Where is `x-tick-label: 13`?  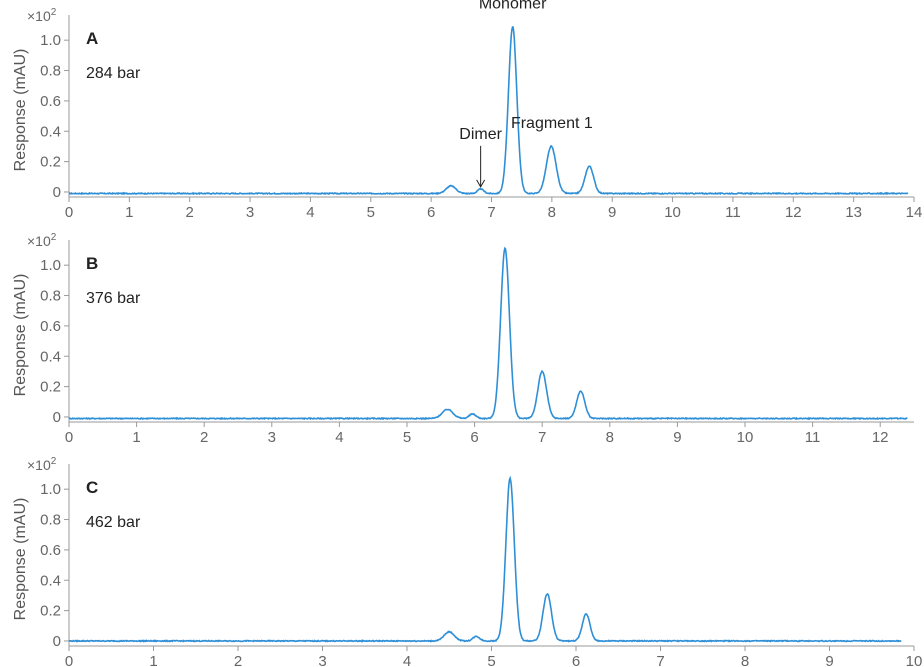 x-tick-label: 13 is located at coordinates (853, 212).